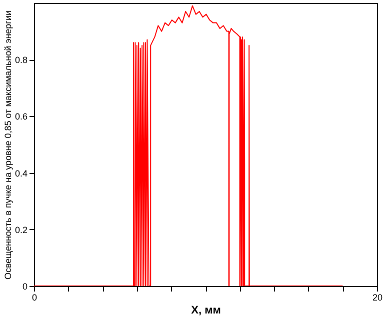  What do you see at coordinates (21, 229) in the screenshot?
I see `y-tick-label: 0.2` at bounding box center [21, 229].